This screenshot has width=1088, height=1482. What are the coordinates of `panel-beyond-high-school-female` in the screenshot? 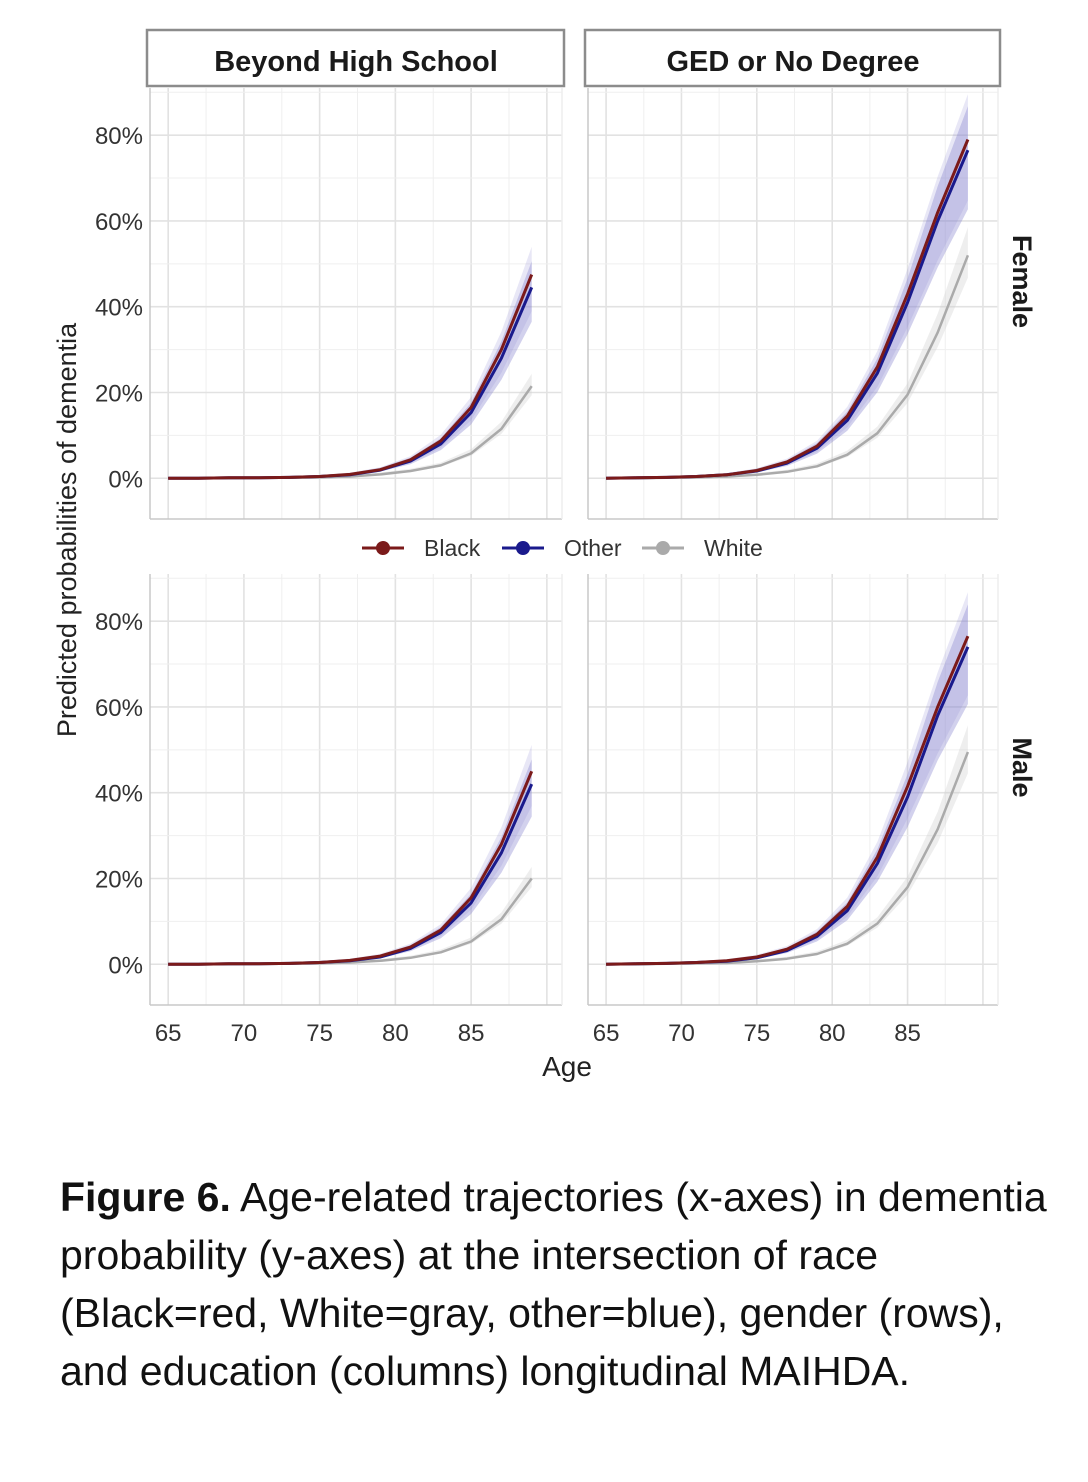 It's located at (356, 304).